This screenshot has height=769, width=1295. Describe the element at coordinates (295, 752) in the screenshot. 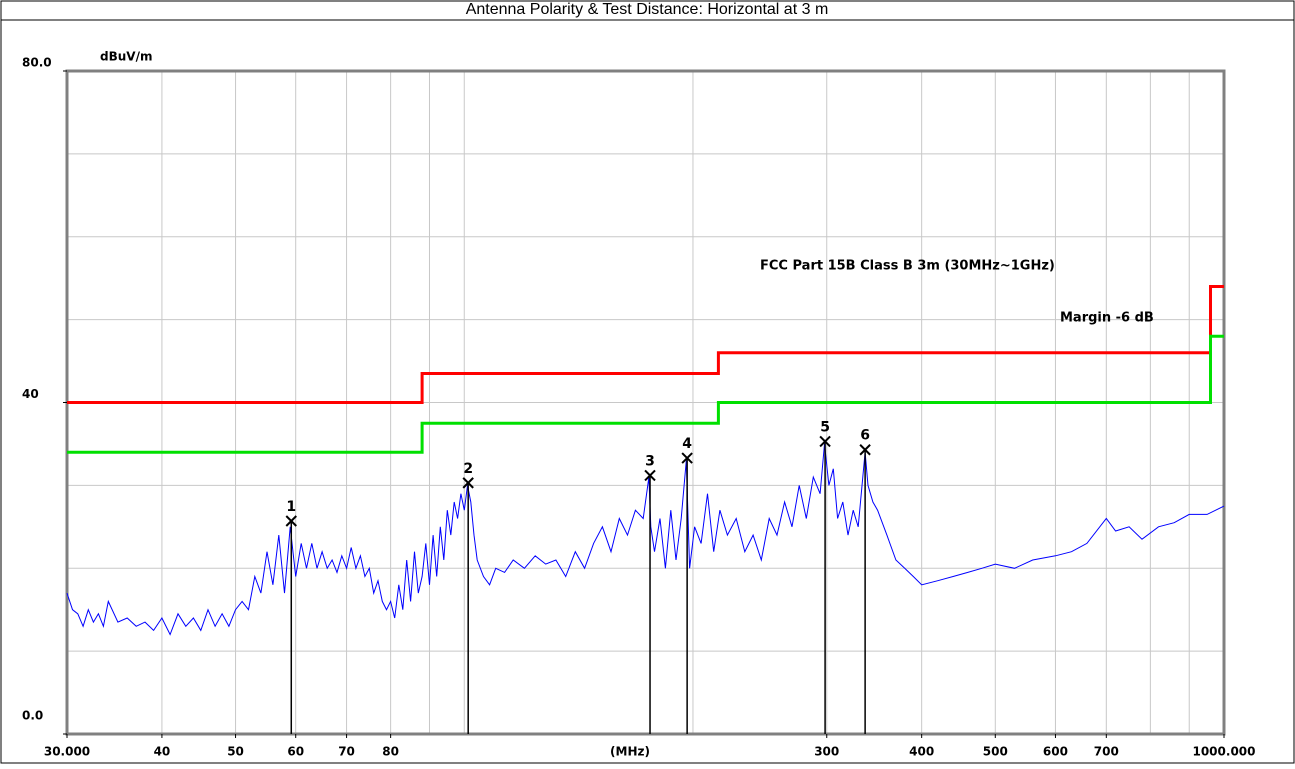

I see `x-tick-label: 60` at that location.